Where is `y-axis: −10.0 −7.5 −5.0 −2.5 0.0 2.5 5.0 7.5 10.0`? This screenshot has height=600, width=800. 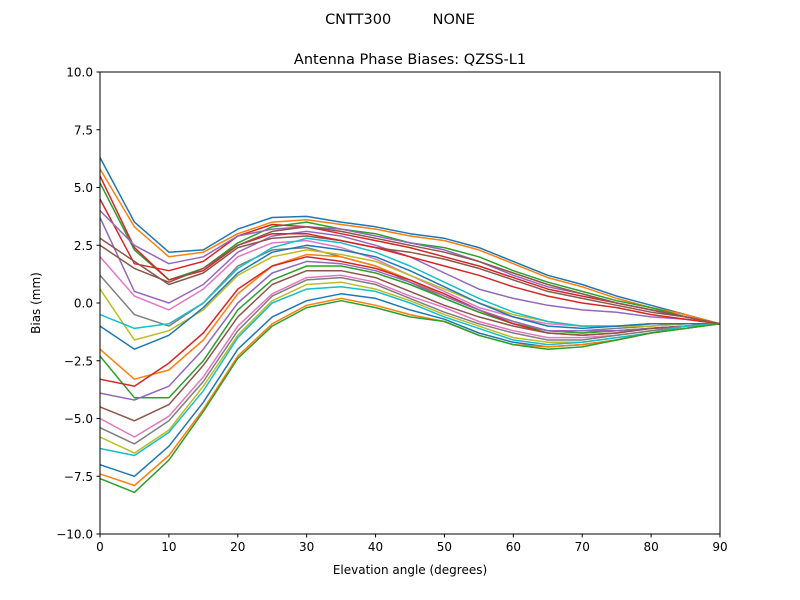
y-axis: −10.0 −7.5 −5.0 −2.5 0.0 2.5 5.0 7.5 10.0 is located at coordinates (78, 304).